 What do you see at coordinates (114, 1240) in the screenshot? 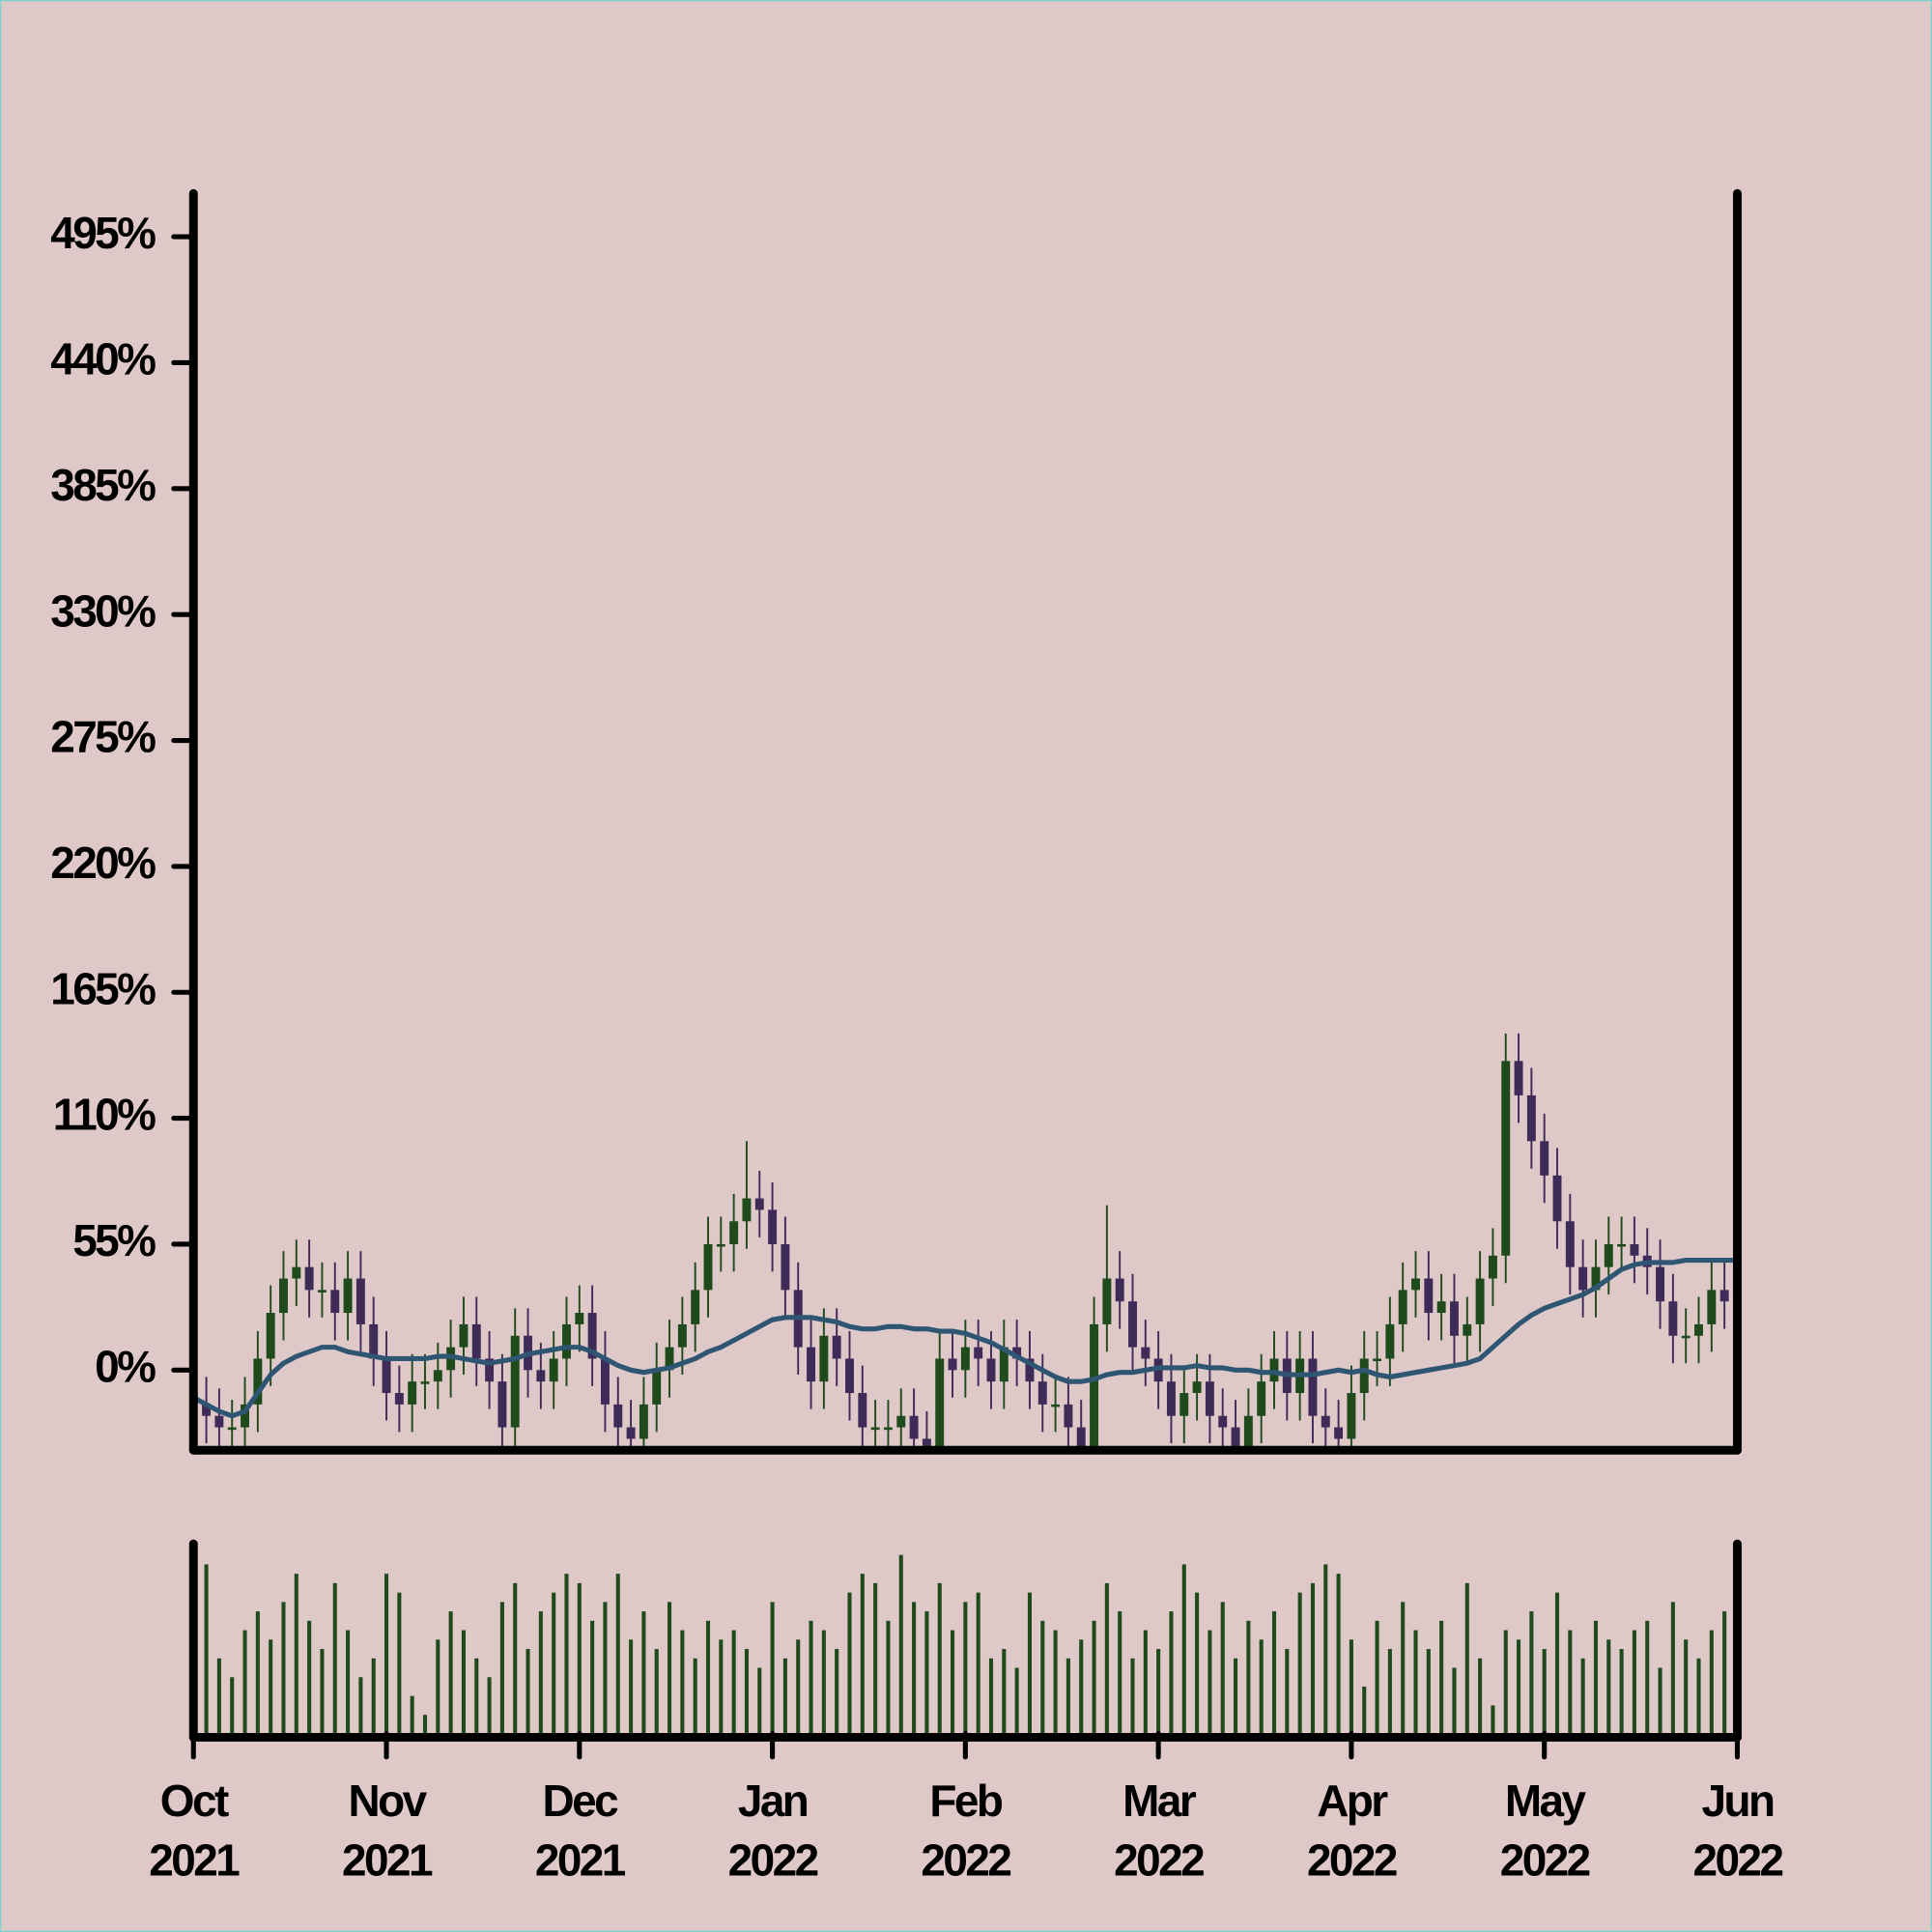
I see `y-tick-label: 55%` at bounding box center [114, 1240].